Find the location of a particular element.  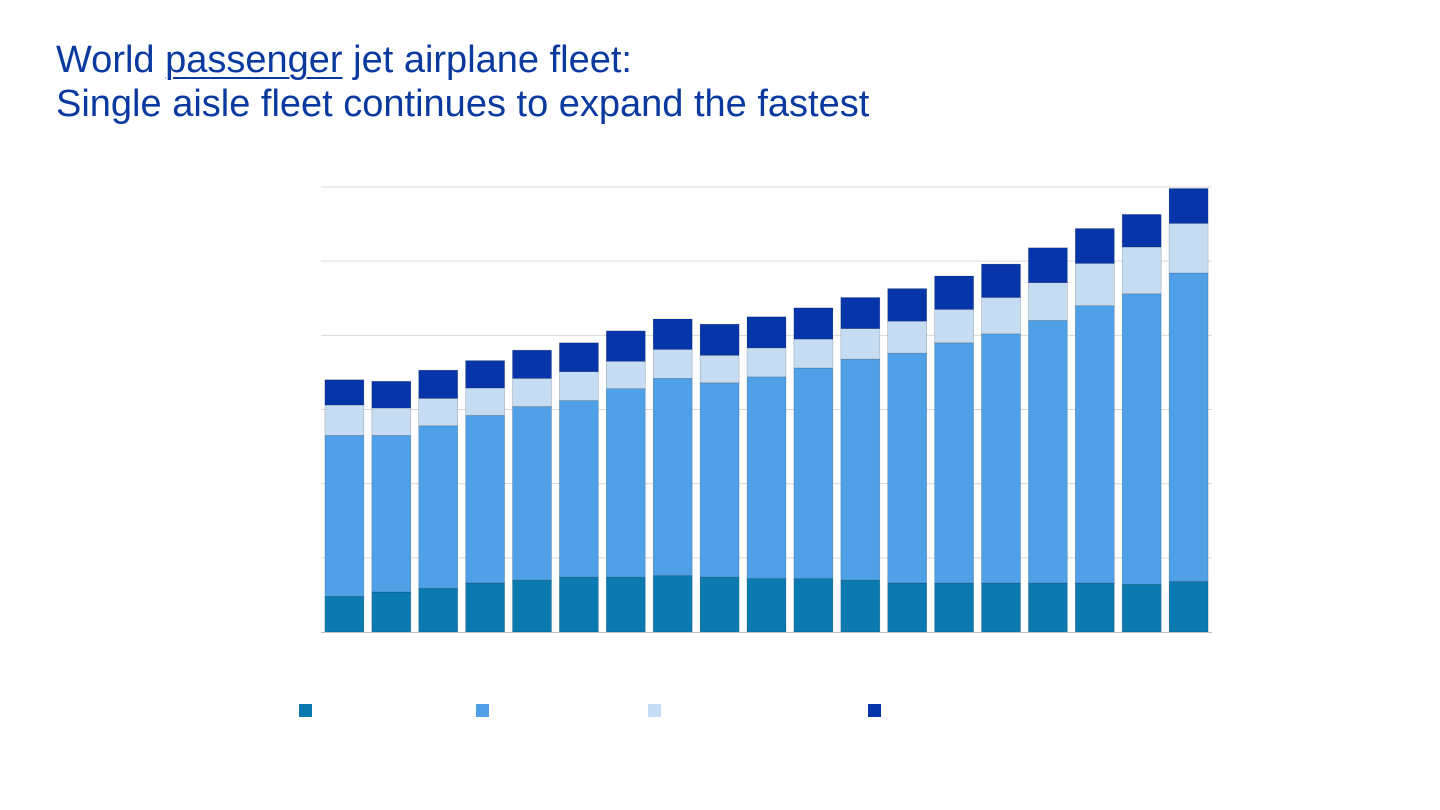

title-line1-suffix: jet airplane fleet: is located at coordinates (487, 60).